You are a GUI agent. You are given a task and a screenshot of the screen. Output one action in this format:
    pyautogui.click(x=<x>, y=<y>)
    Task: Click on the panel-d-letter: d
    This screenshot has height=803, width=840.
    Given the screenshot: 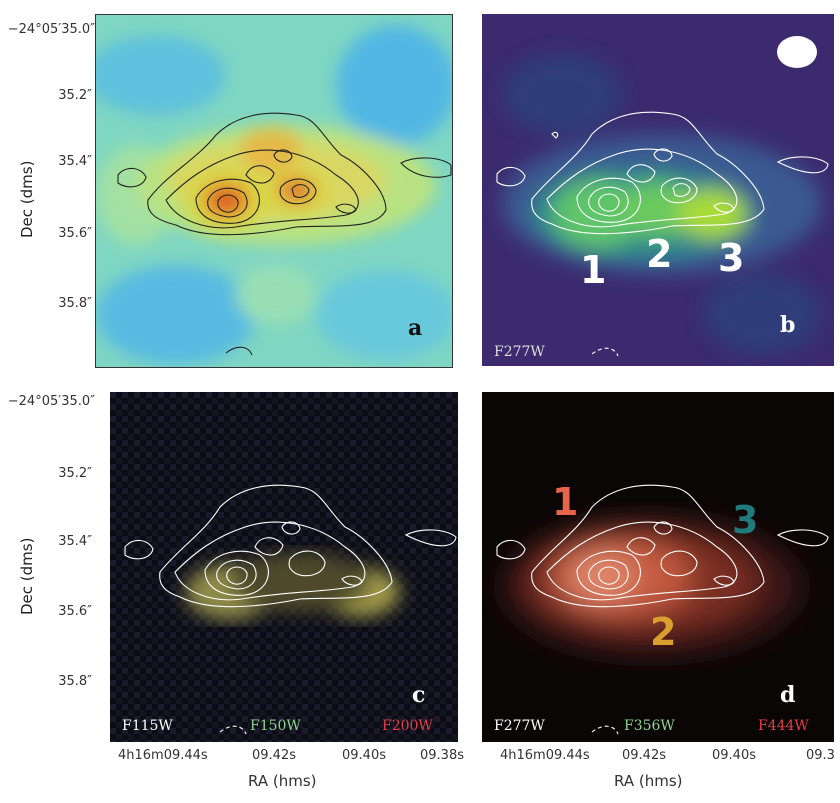 What is the action you would take?
    pyautogui.click(x=788, y=695)
    